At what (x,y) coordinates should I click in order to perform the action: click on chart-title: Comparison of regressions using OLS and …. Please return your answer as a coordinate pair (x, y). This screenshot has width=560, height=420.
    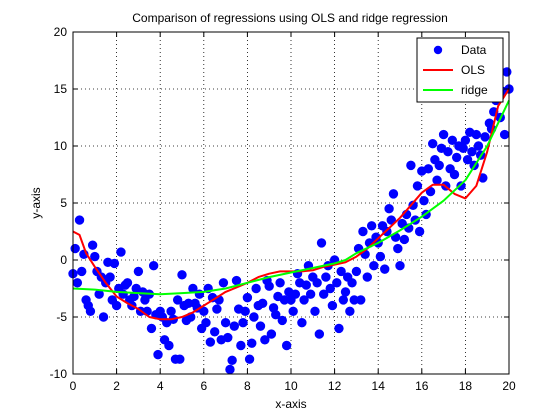
    Looking at the image, I should click on (290, 18).